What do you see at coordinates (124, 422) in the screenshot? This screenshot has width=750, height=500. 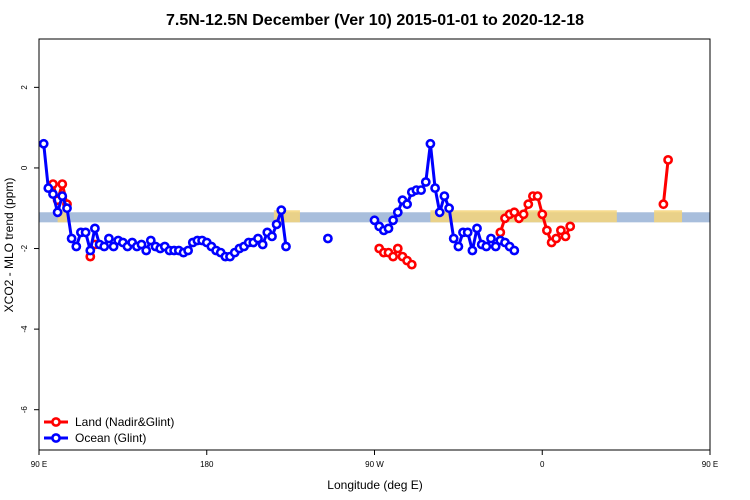 I see `legend-label: Land (Nadir&Glint)` at bounding box center [124, 422].